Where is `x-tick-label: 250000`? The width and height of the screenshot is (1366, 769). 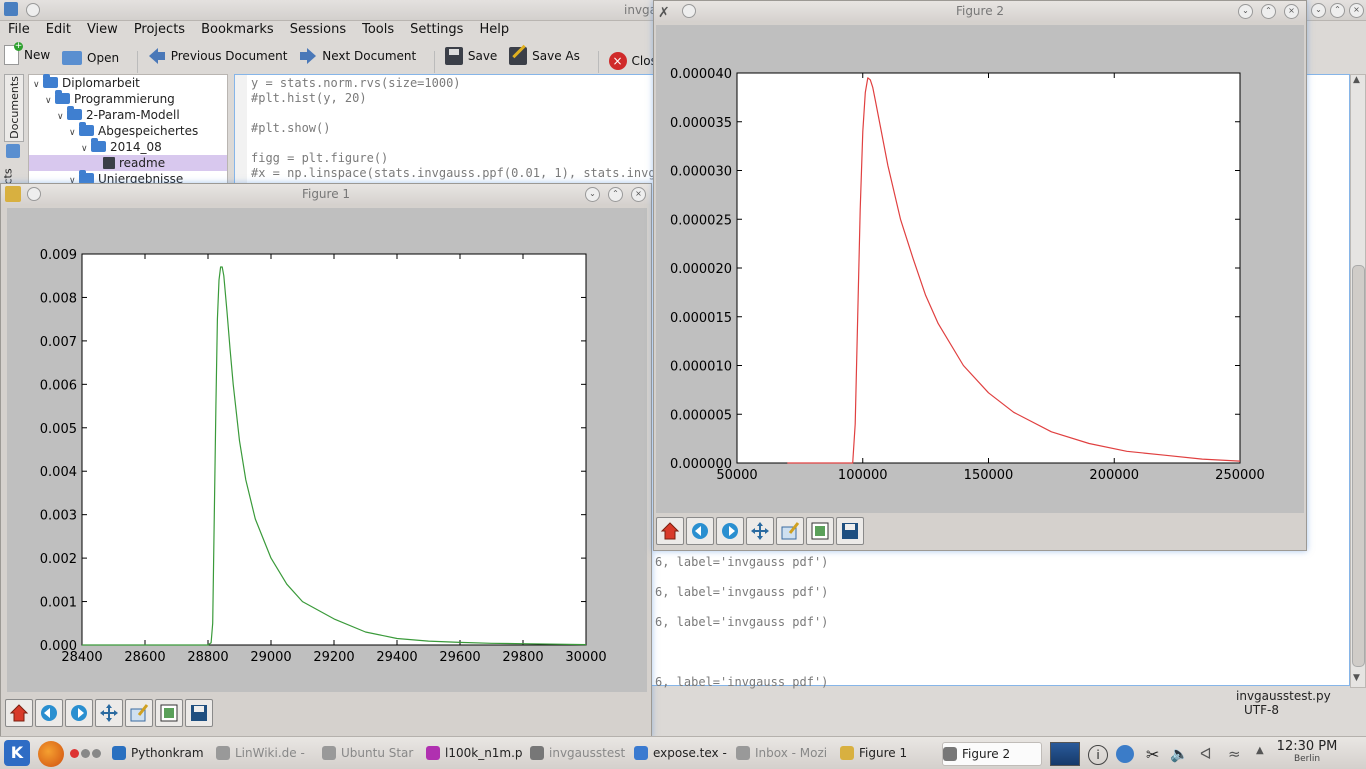 x-tick-label: 250000 is located at coordinates (1240, 475).